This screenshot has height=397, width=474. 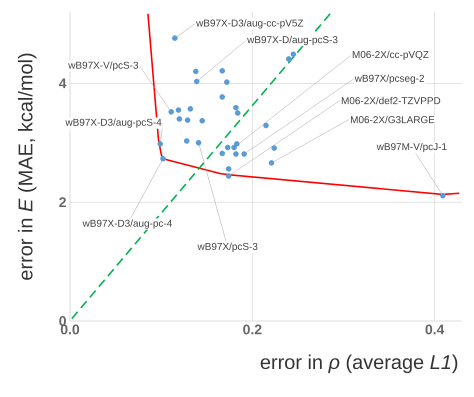 What do you see at coordinates (292, 41) in the screenshot?
I see `annotation: wB97X-D/aug-pcS-3` at bounding box center [292, 41].